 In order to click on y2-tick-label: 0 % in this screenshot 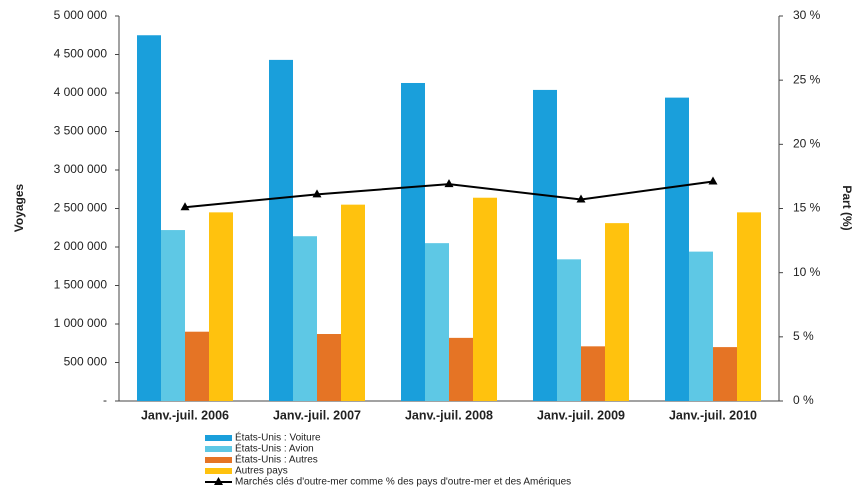, I will do `click(803, 400)`.